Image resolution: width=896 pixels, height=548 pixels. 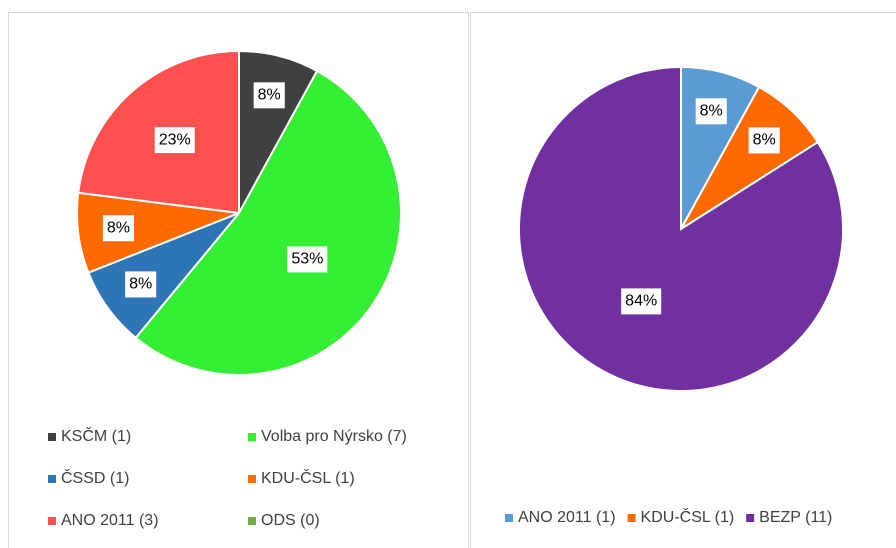 What do you see at coordinates (567, 517) in the screenshot?
I see `legend-label: ANO 2011 (1)` at bounding box center [567, 517].